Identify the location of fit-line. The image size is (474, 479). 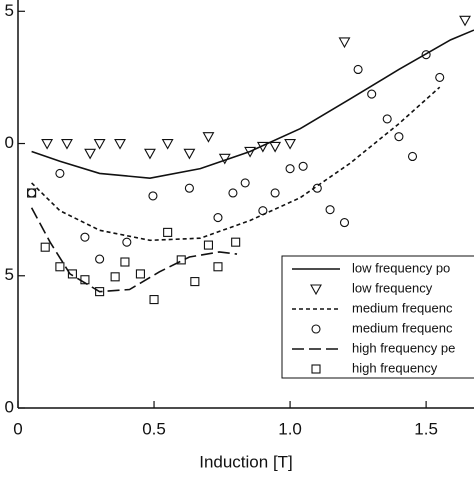
(134, 250).